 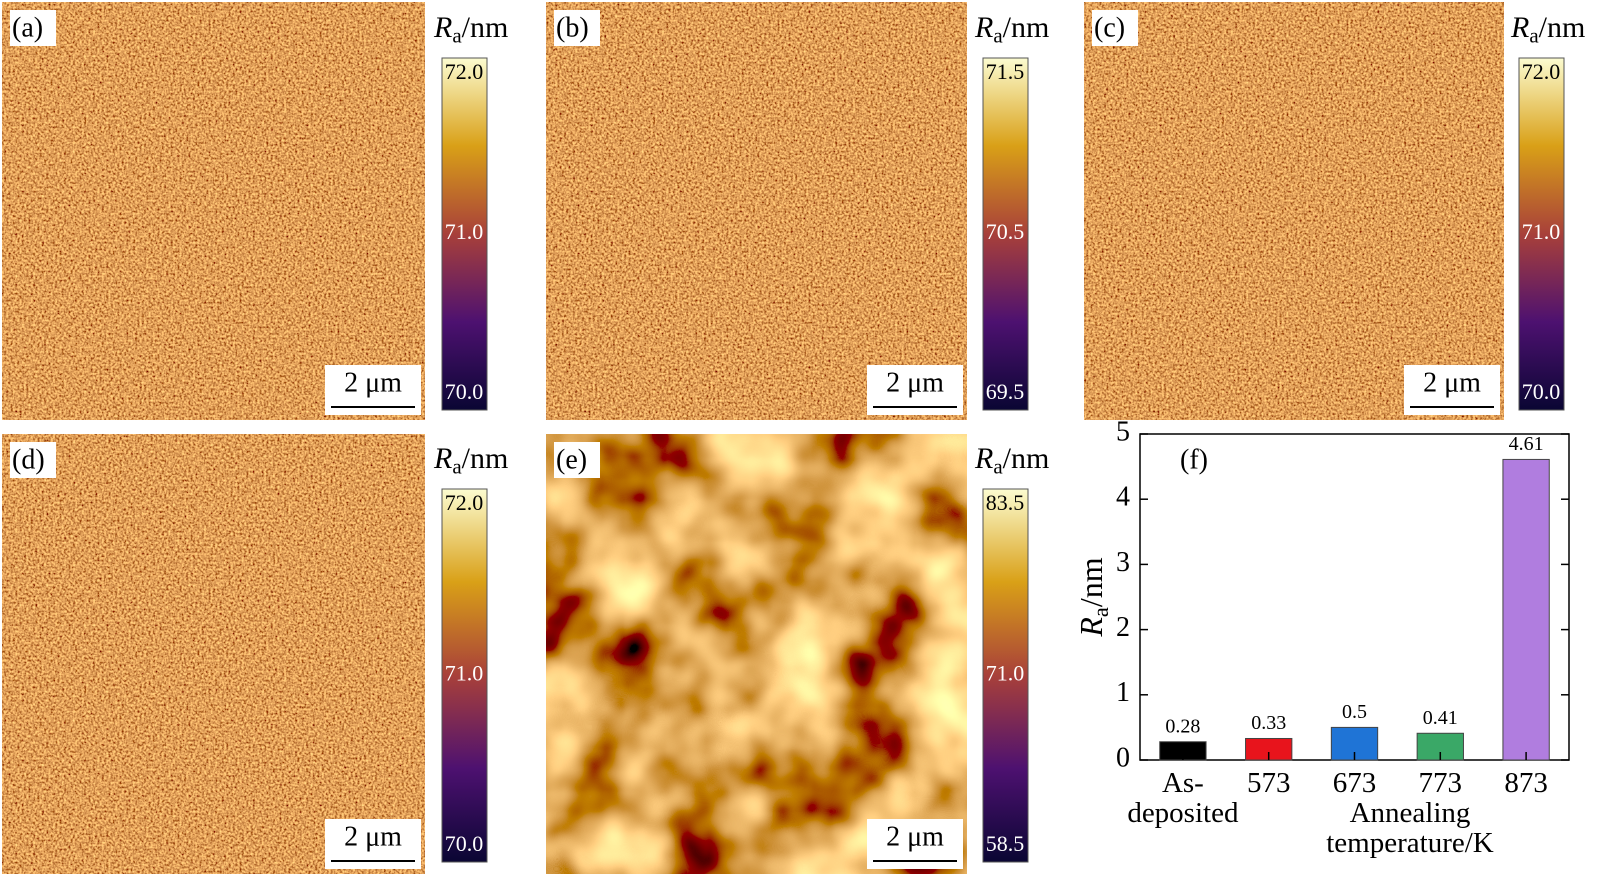 What do you see at coordinates (1123, 757) in the screenshot?
I see `y-tick-label: 0` at bounding box center [1123, 757].